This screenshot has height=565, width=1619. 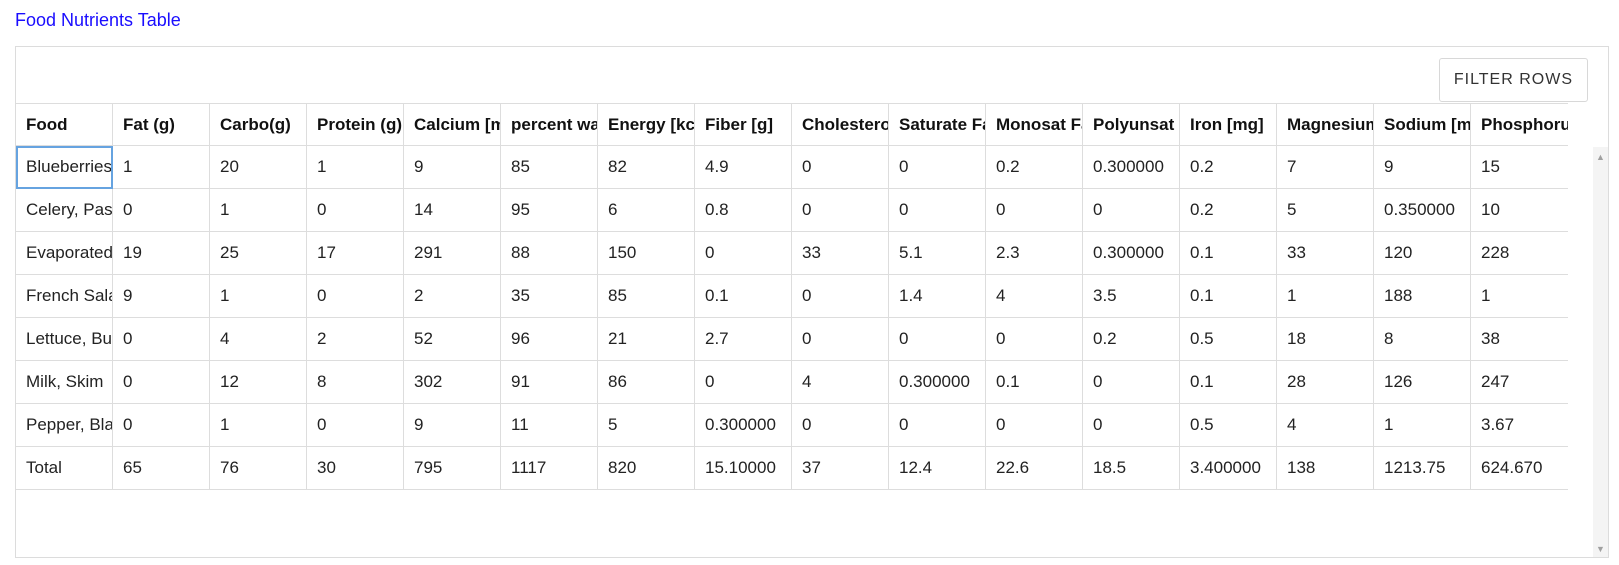 What do you see at coordinates (549, 253) in the screenshot?
I see `grid-cell: 88` at bounding box center [549, 253].